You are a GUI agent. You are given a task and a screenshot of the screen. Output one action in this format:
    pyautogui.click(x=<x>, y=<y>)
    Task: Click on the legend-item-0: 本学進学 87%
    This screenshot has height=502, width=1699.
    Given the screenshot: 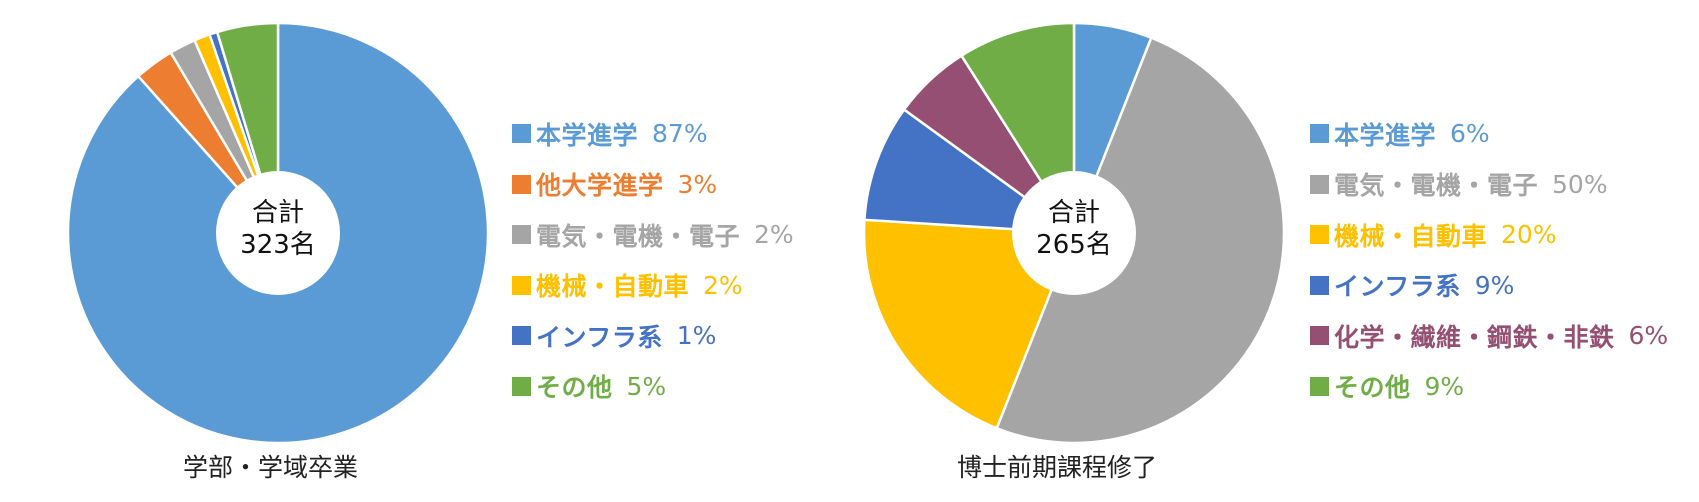 What is the action you would take?
    pyautogui.click(x=653, y=133)
    